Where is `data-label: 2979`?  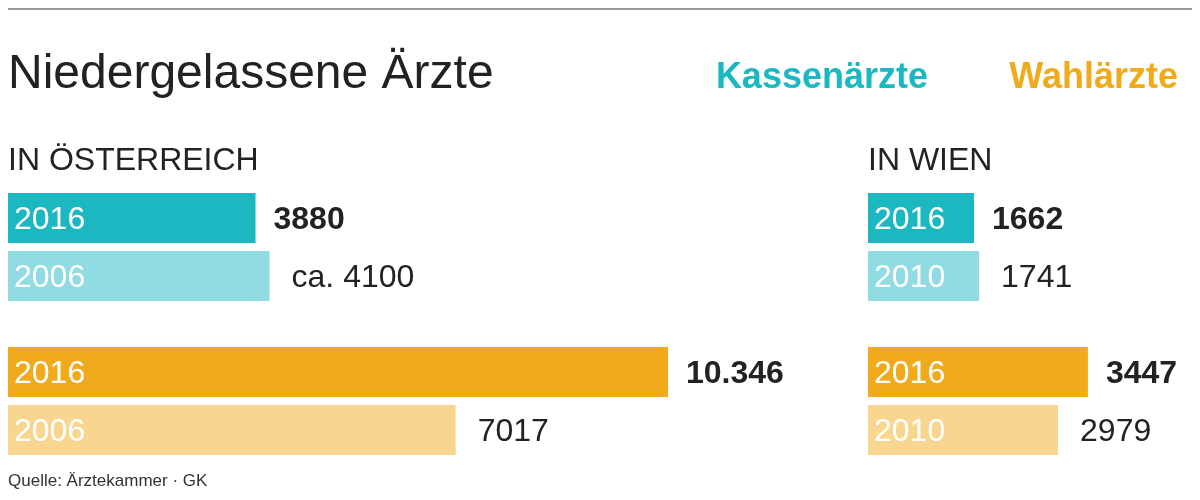 data-label: 2979 is located at coordinates (1116, 430).